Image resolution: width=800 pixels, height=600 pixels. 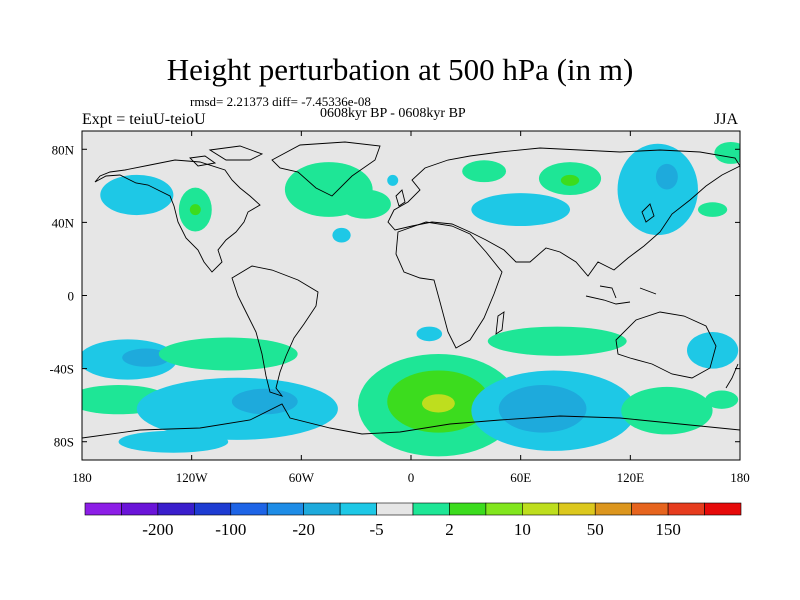 I want to click on colorbar: -200 -100 -20 -5 2 10 50 150, so click(x=413, y=520).